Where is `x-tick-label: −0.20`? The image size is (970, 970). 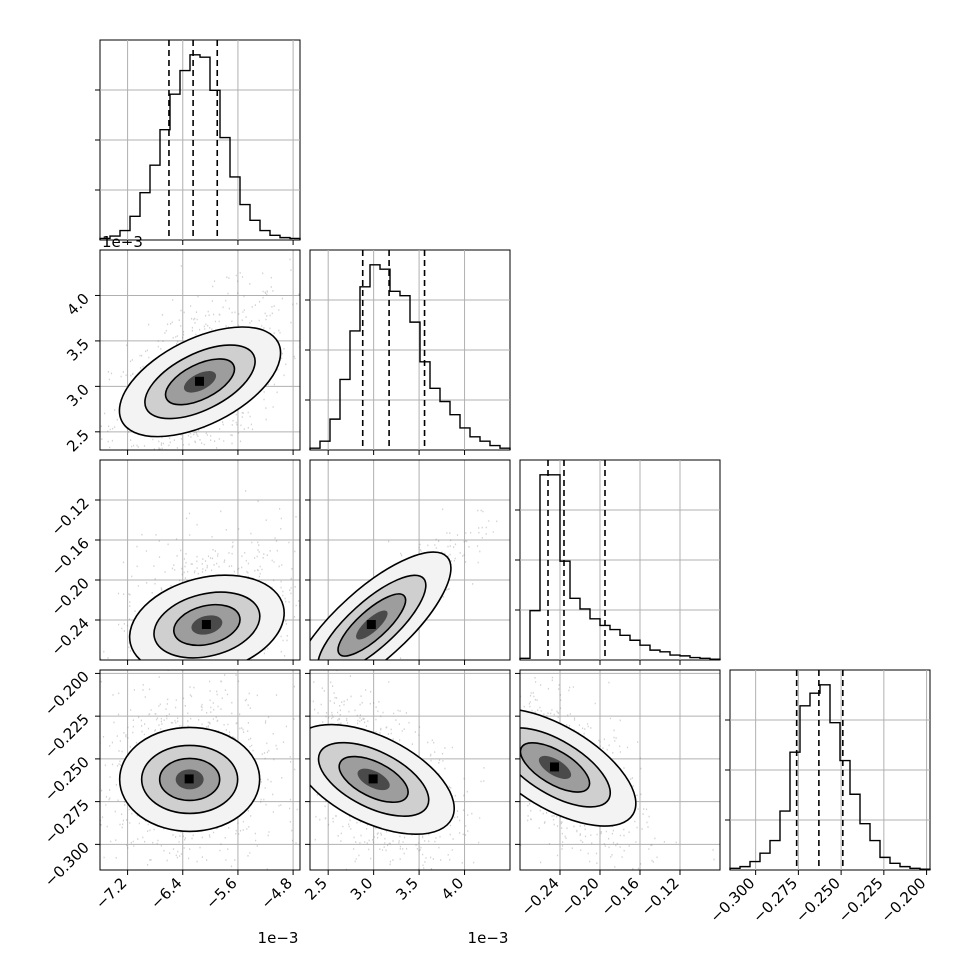
x-tick-label: −0.20 is located at coordinates (580, 896).